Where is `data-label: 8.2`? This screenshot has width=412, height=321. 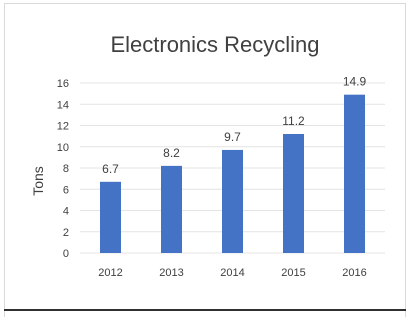
data-label: 8.2 is located at coordinates (171, 153).